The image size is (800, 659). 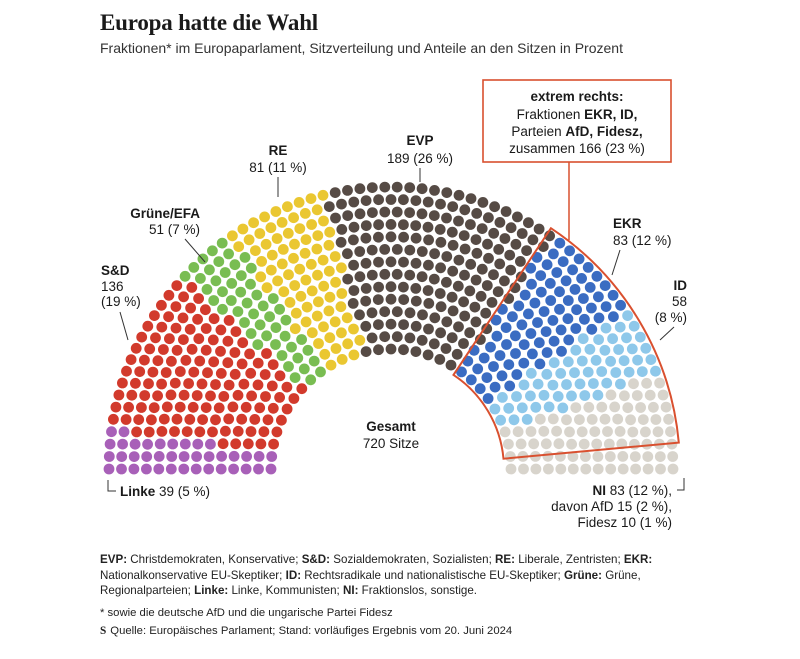 What do you see at coordinates (671, 317) in the screenshot?
I see `label-id-share: (8 %)` at bounding box center [671, 317].